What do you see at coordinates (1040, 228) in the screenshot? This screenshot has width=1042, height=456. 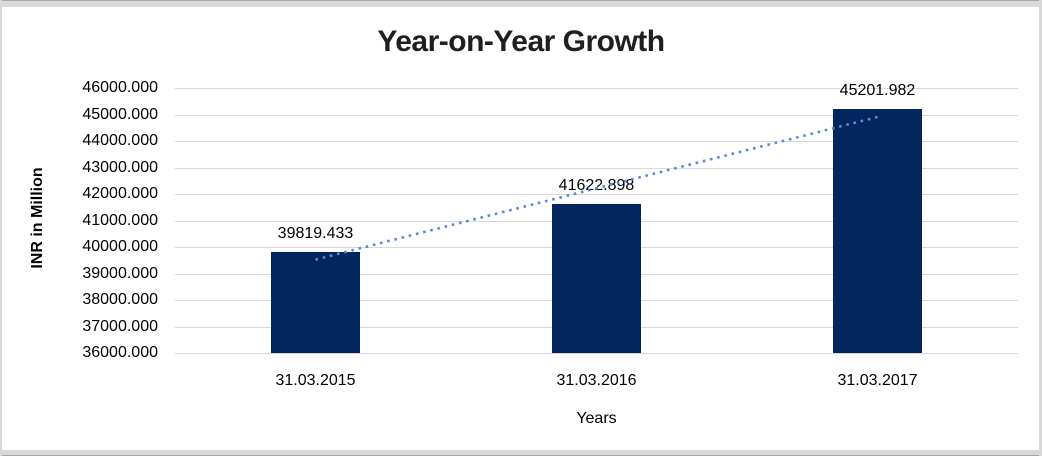 I see `frame-border-right` at bounding box center [1040, 228].